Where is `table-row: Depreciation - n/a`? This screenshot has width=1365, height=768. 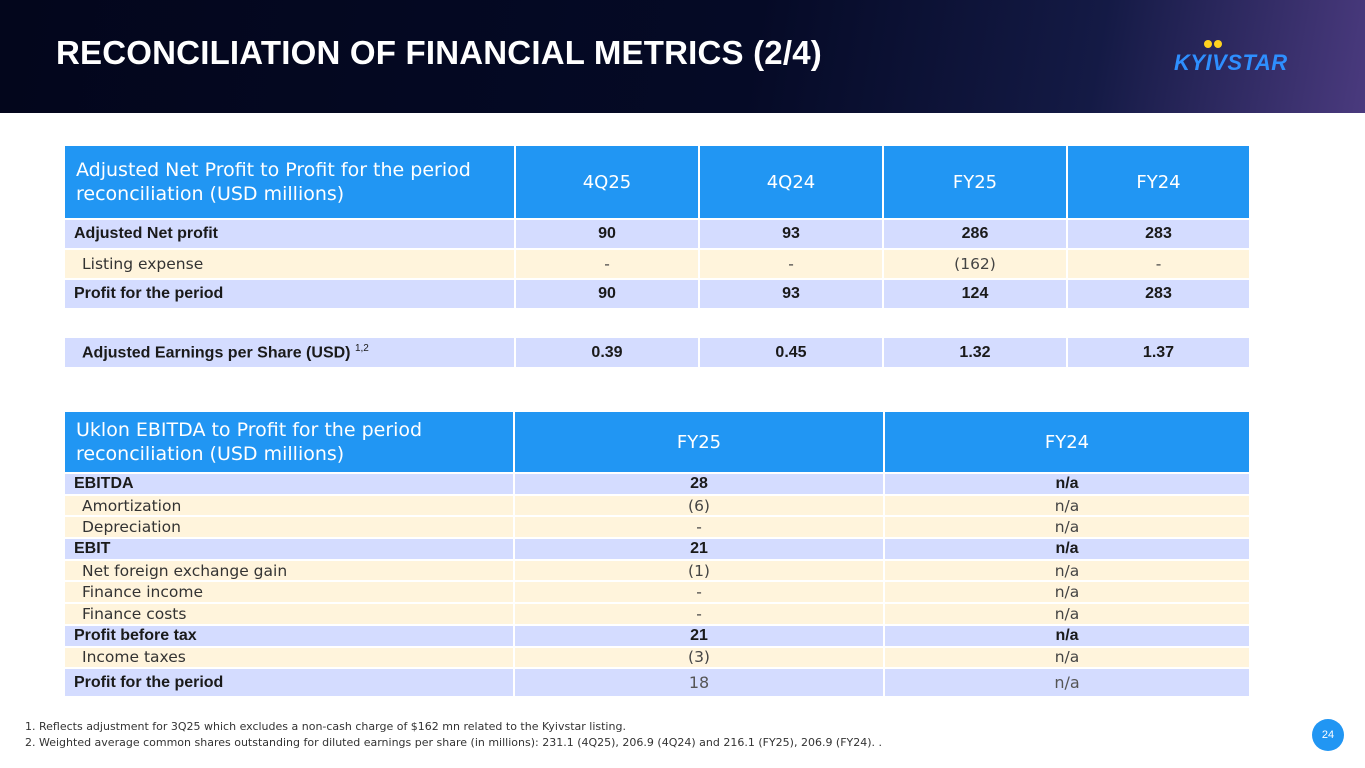
table-row: Depreciation - n/a is located at coordinates (657, 528).